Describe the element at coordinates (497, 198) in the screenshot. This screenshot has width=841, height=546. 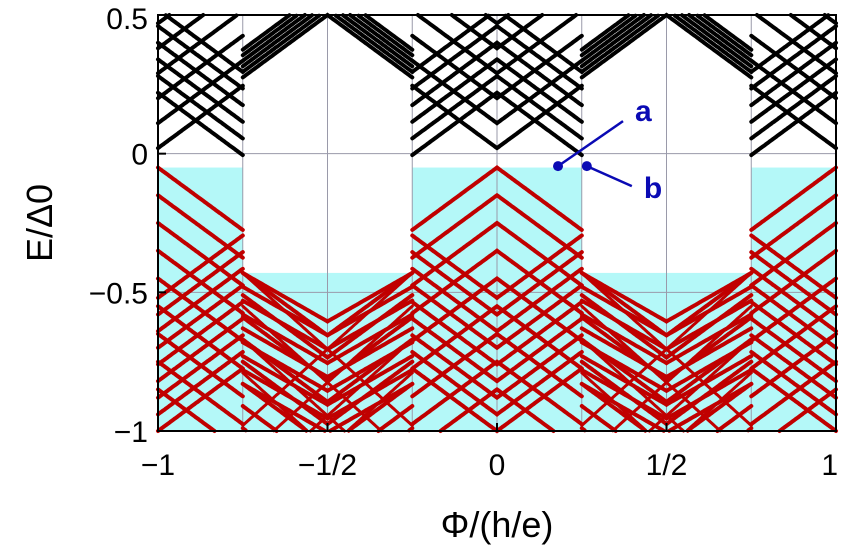
I see `neg-level-a-0-seg2` at that location.